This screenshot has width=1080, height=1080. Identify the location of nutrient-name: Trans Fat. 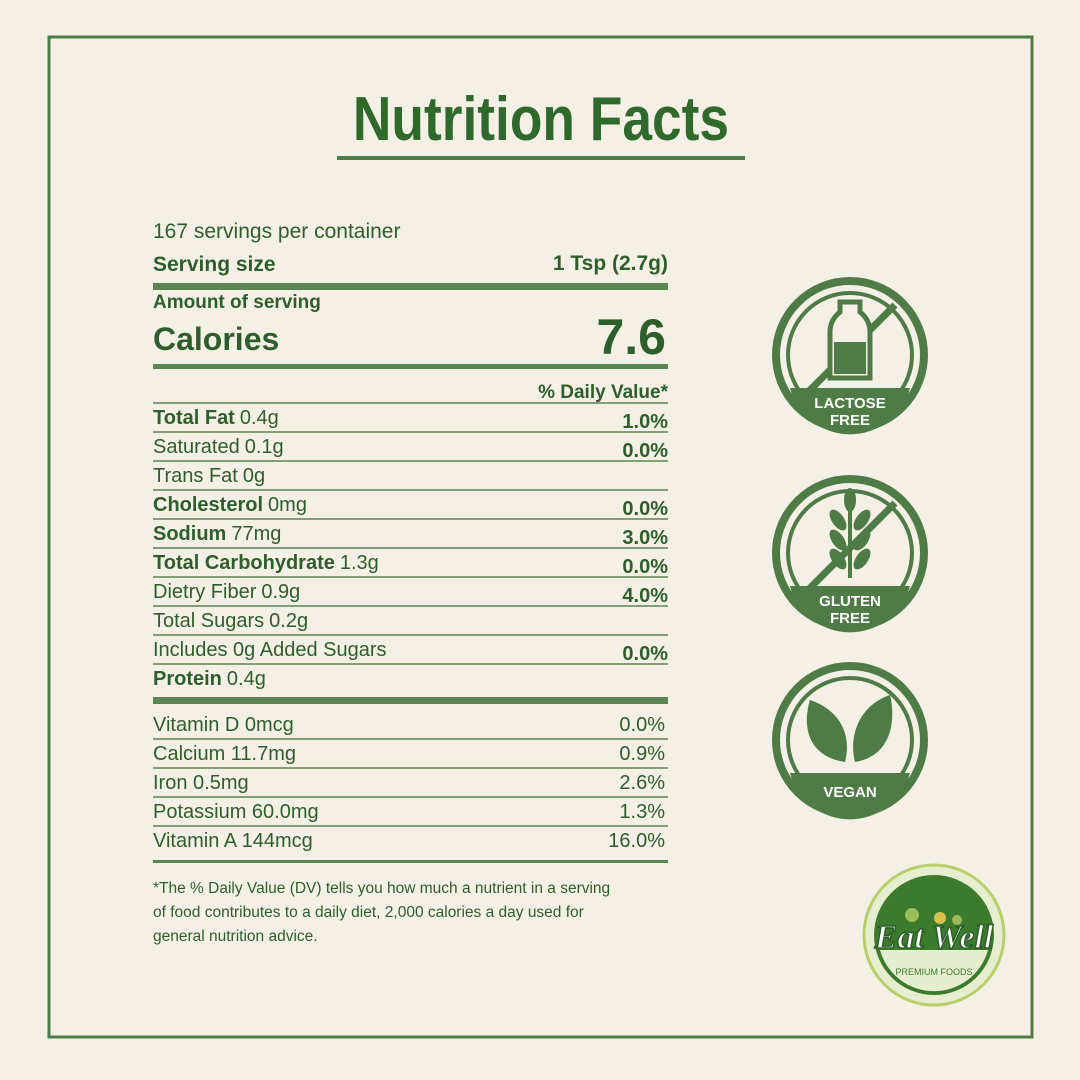
(195, 476).